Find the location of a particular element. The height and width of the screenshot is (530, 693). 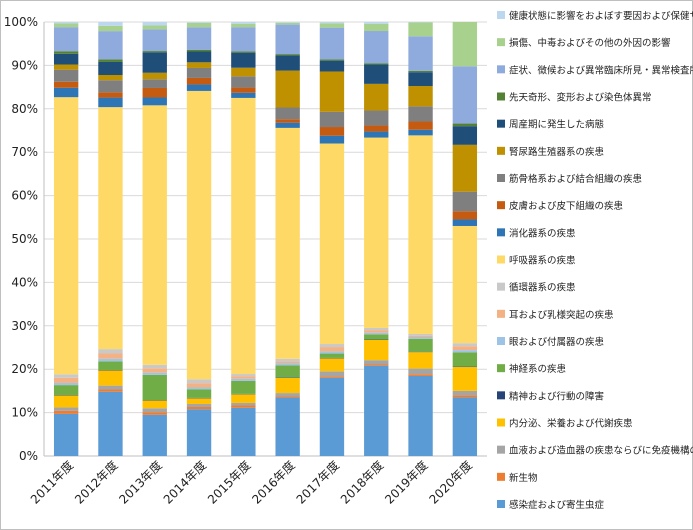

legend-label: 腎尿路生殖器系の疾患 is located at coordinates (556, 152).